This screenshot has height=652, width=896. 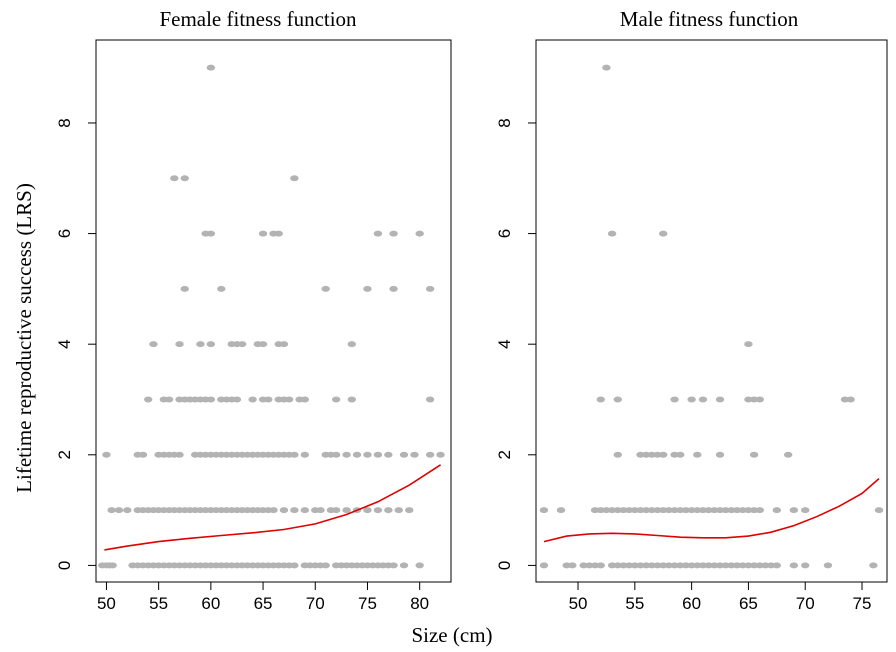 What do you see at coordinates (64, 454) in the screenshot?
I see `female-y-tick-label: 2` at bounding box center [64, 454].